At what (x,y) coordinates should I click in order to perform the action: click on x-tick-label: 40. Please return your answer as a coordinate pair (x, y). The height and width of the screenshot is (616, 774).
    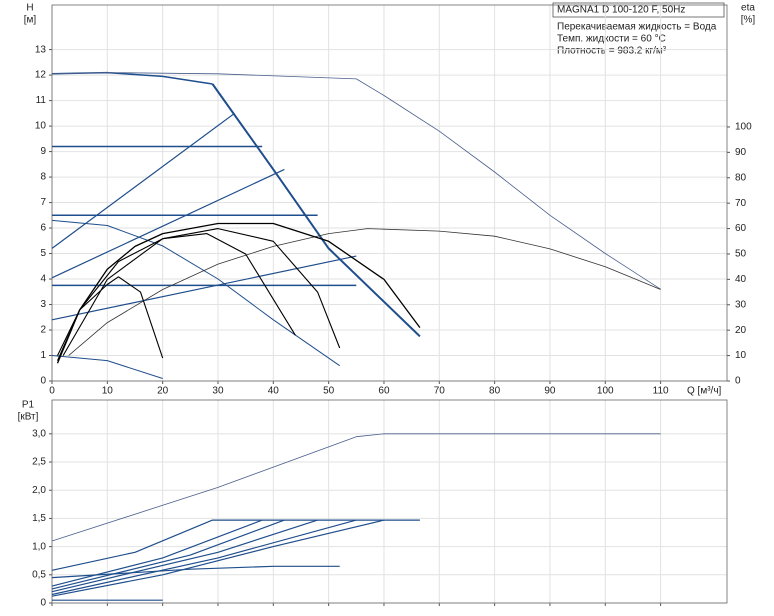
    Looking at the image, I should click on (274, 391).